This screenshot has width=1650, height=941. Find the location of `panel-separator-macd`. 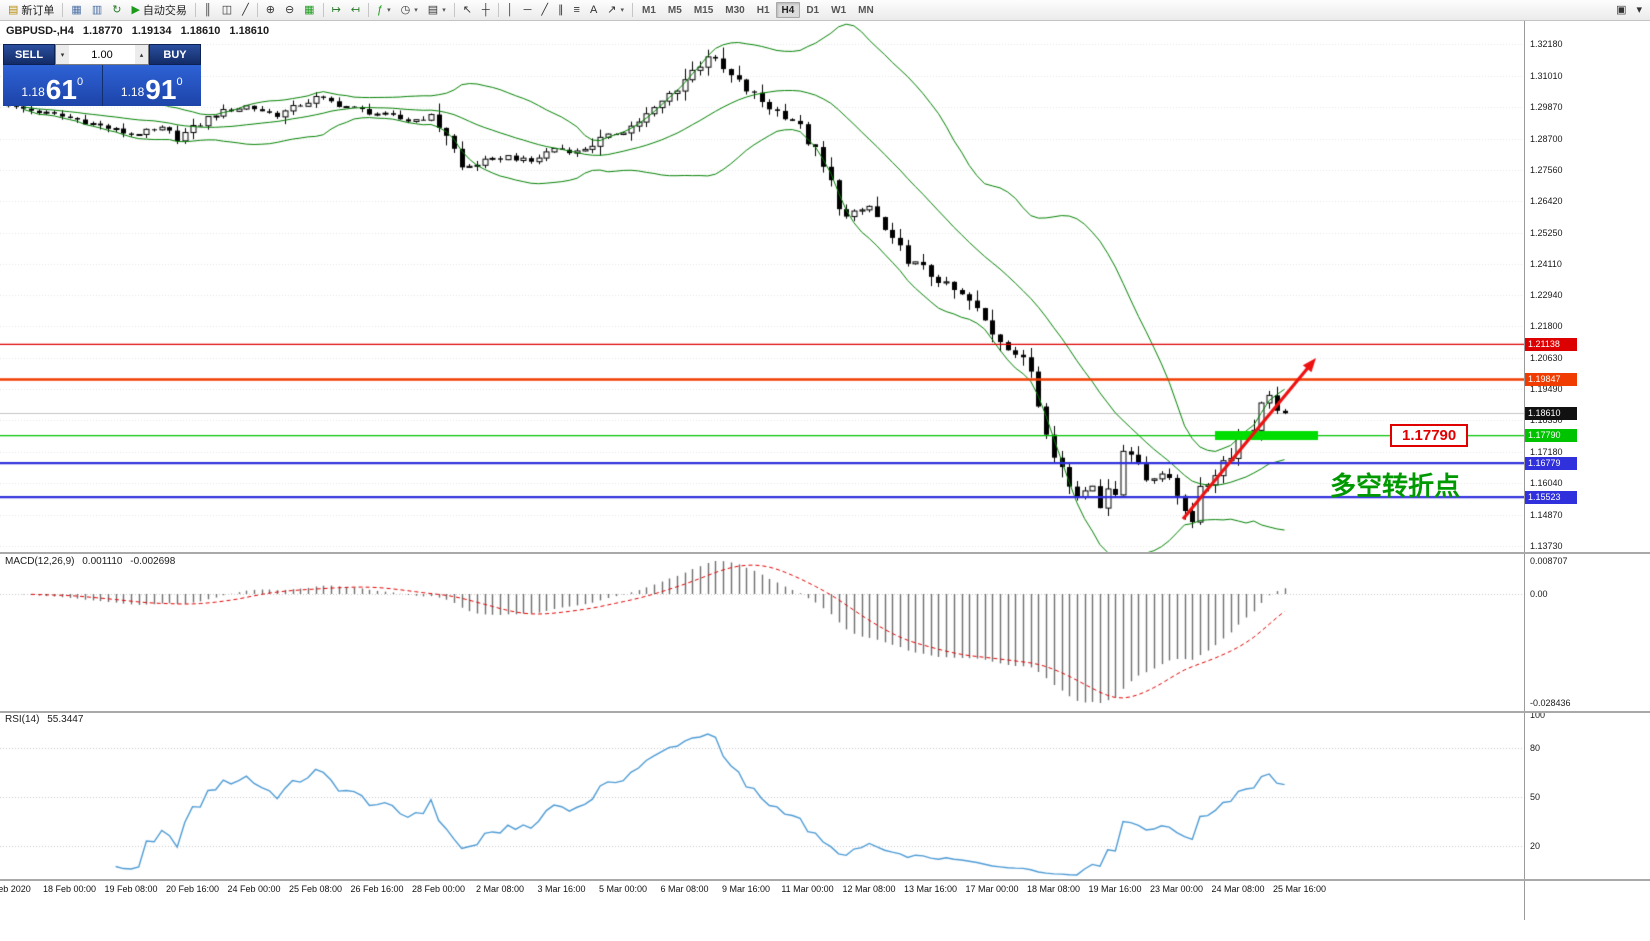

panel-separator-macd is located at coordinates (825, 553).